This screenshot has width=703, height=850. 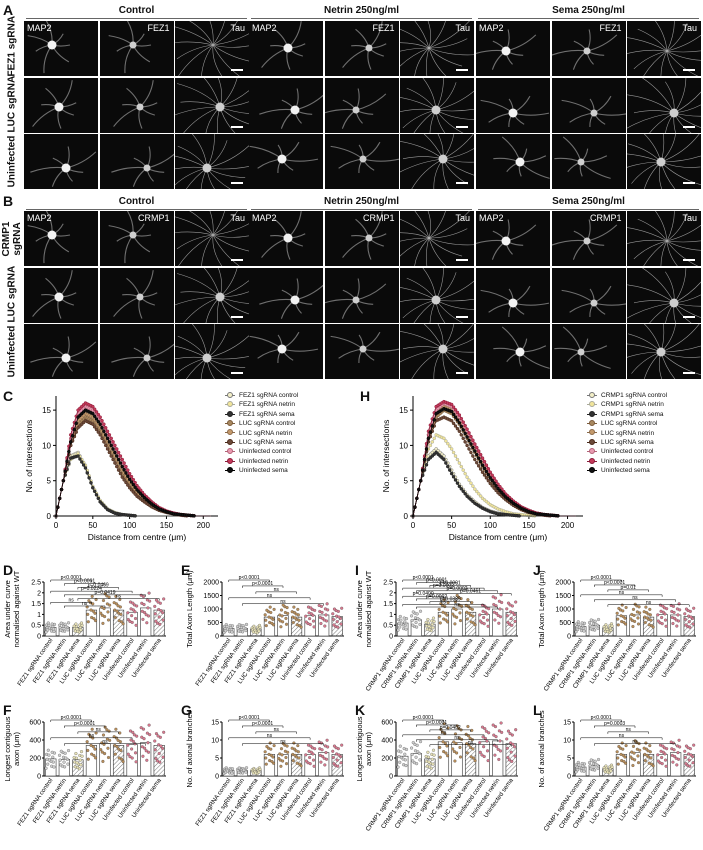 I want to click on significance-label: p<0.0001, so click(x=262, y=584).